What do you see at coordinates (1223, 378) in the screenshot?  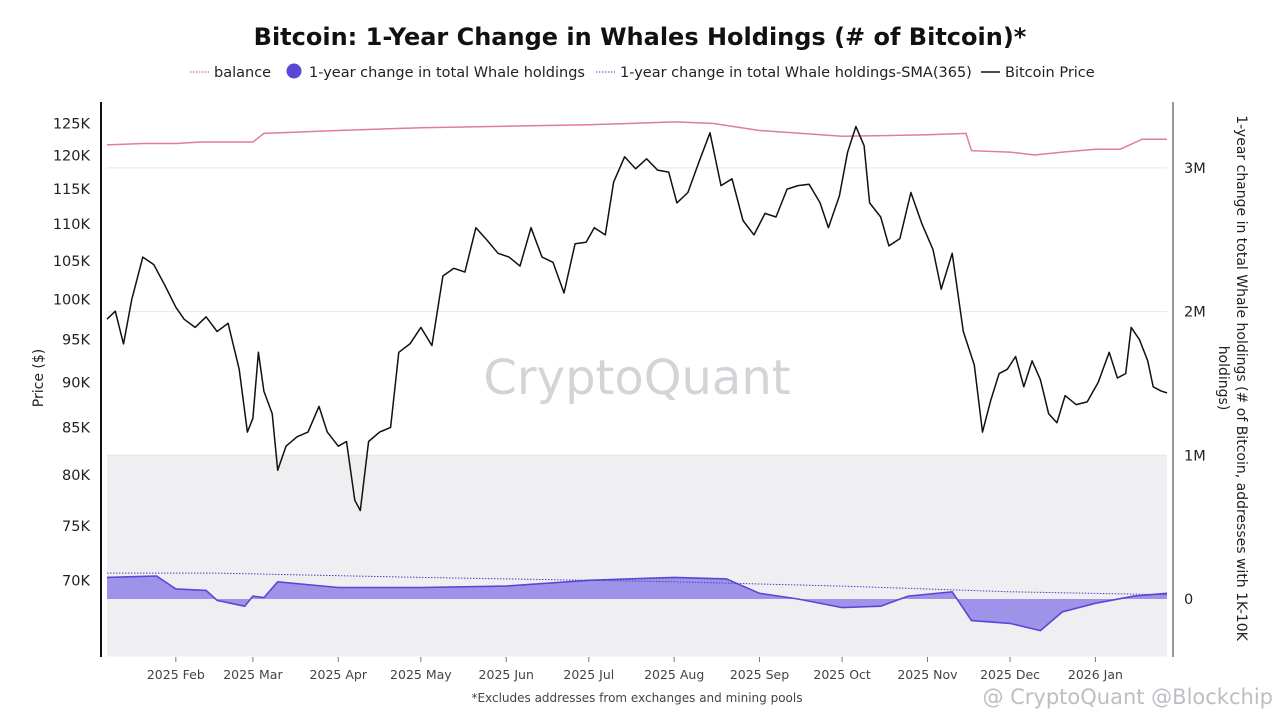 I see `y-right-axis-label-line2: holdings)` at bounding box center [1223, 378].